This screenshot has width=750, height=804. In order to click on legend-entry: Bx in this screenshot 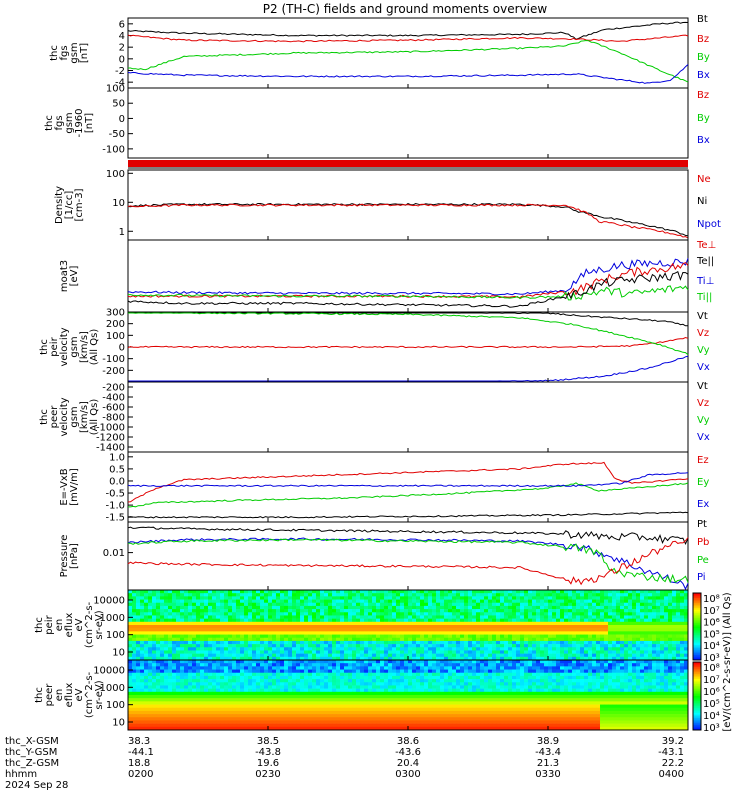, I will do `click(703, 140)`.